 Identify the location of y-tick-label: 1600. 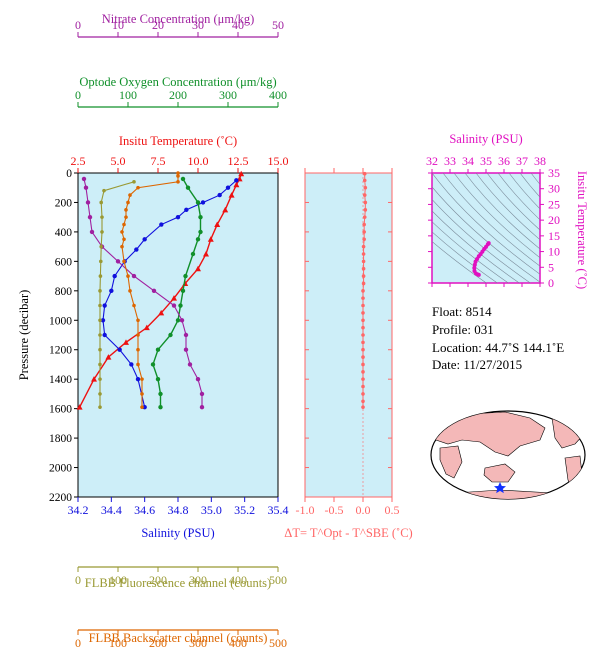
(60, 410).